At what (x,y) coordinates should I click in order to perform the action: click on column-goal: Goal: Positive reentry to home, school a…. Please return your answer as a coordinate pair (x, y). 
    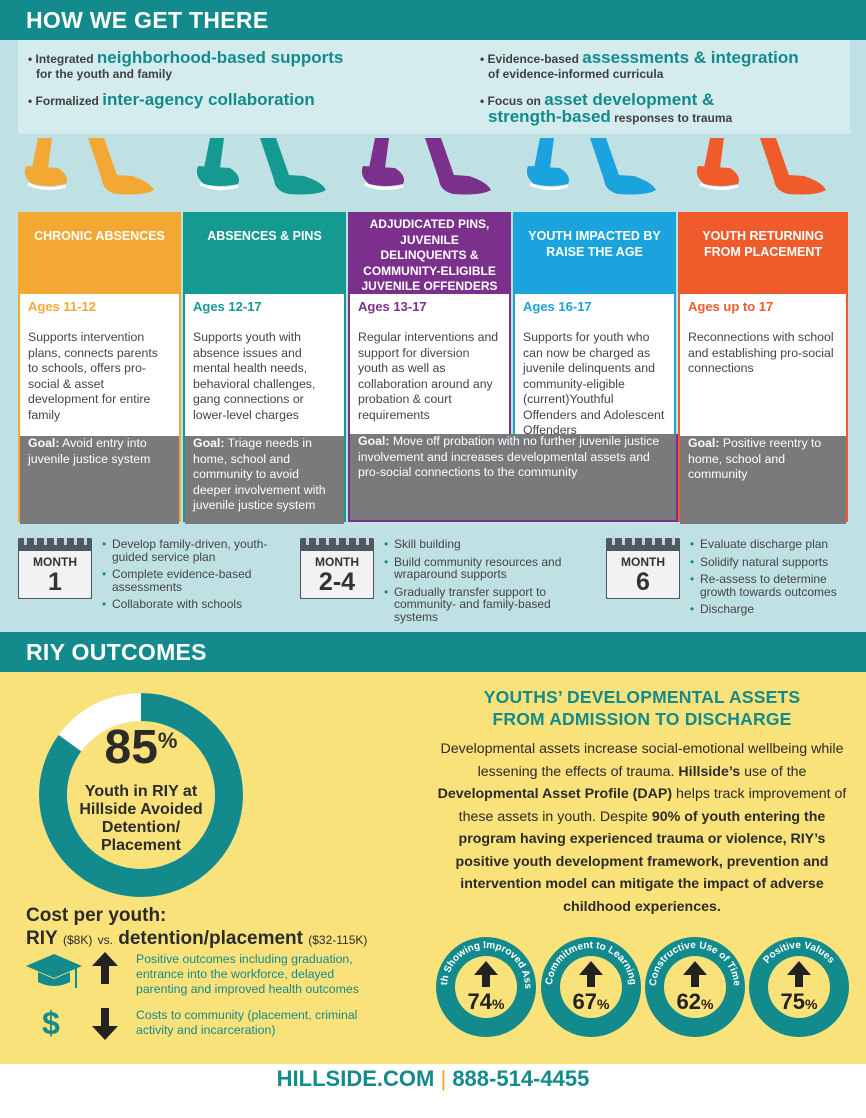
    Looking at the image, I should click on (763, 480).